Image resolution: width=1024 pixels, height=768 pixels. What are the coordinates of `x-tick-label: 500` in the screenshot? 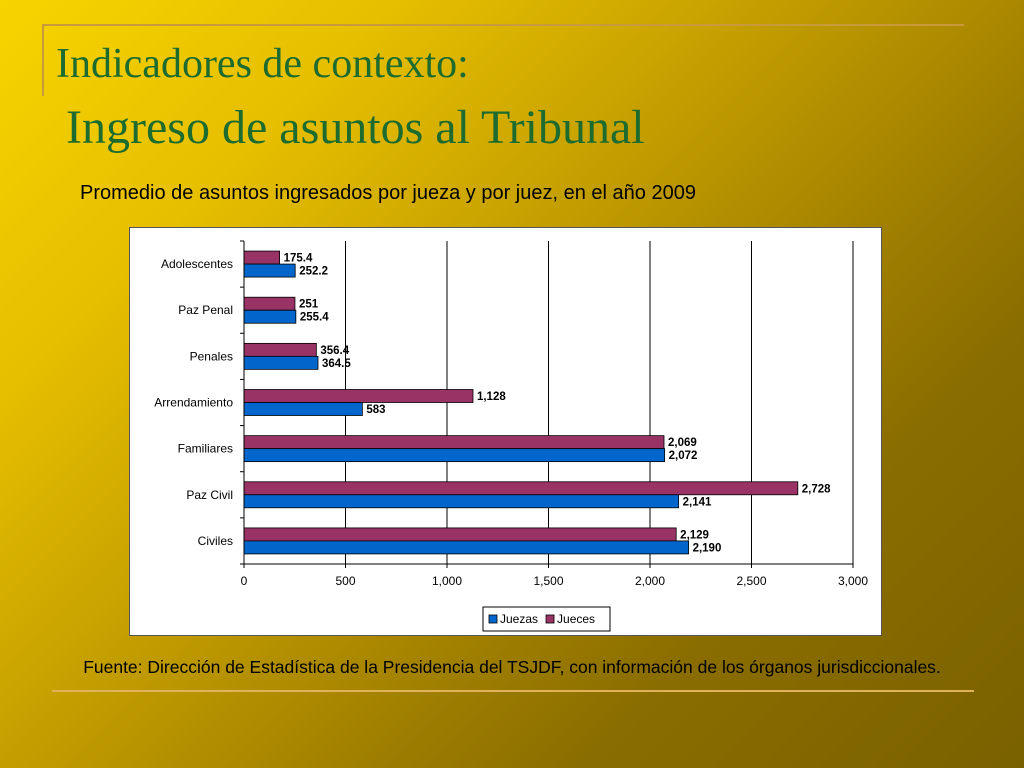 It's located at (345, 581).